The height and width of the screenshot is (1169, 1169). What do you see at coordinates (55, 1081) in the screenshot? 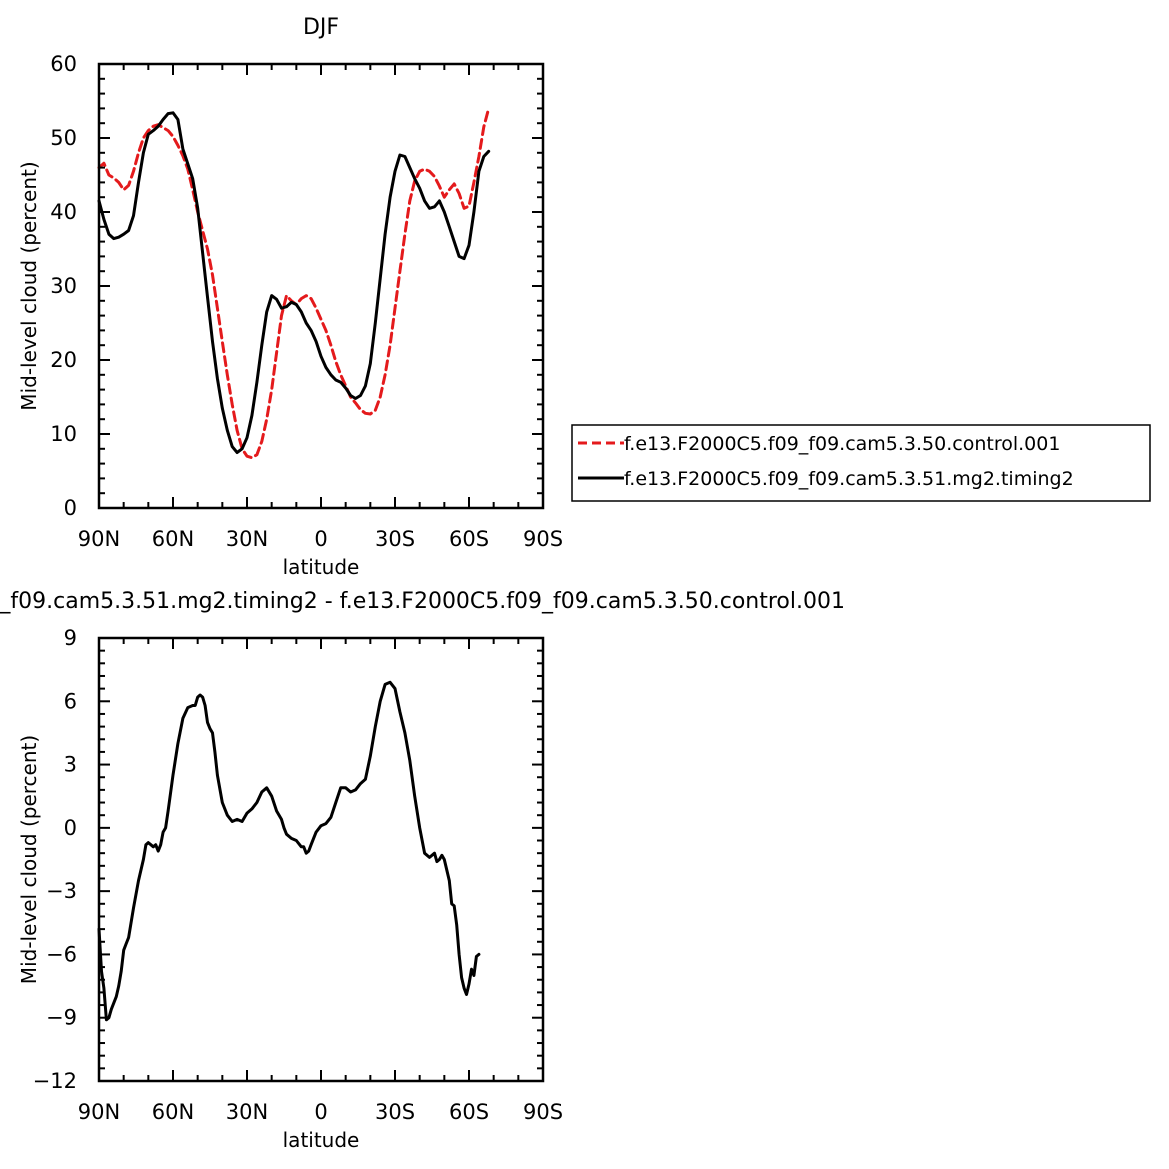
I see `y-tick-label: −12` at bounding box center [55, 1081].